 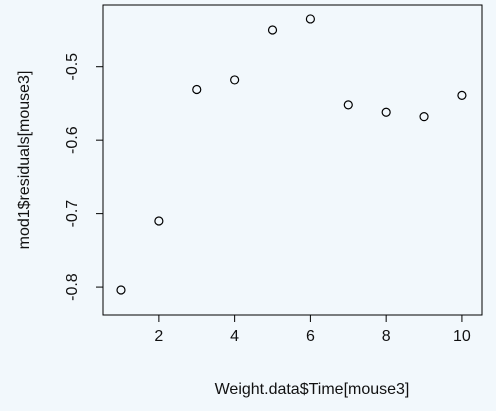 What do you see at coordinates (72, 287) in the screenshot?
I see `y-tick-label: -0.8` at bounding box center [72, 287].